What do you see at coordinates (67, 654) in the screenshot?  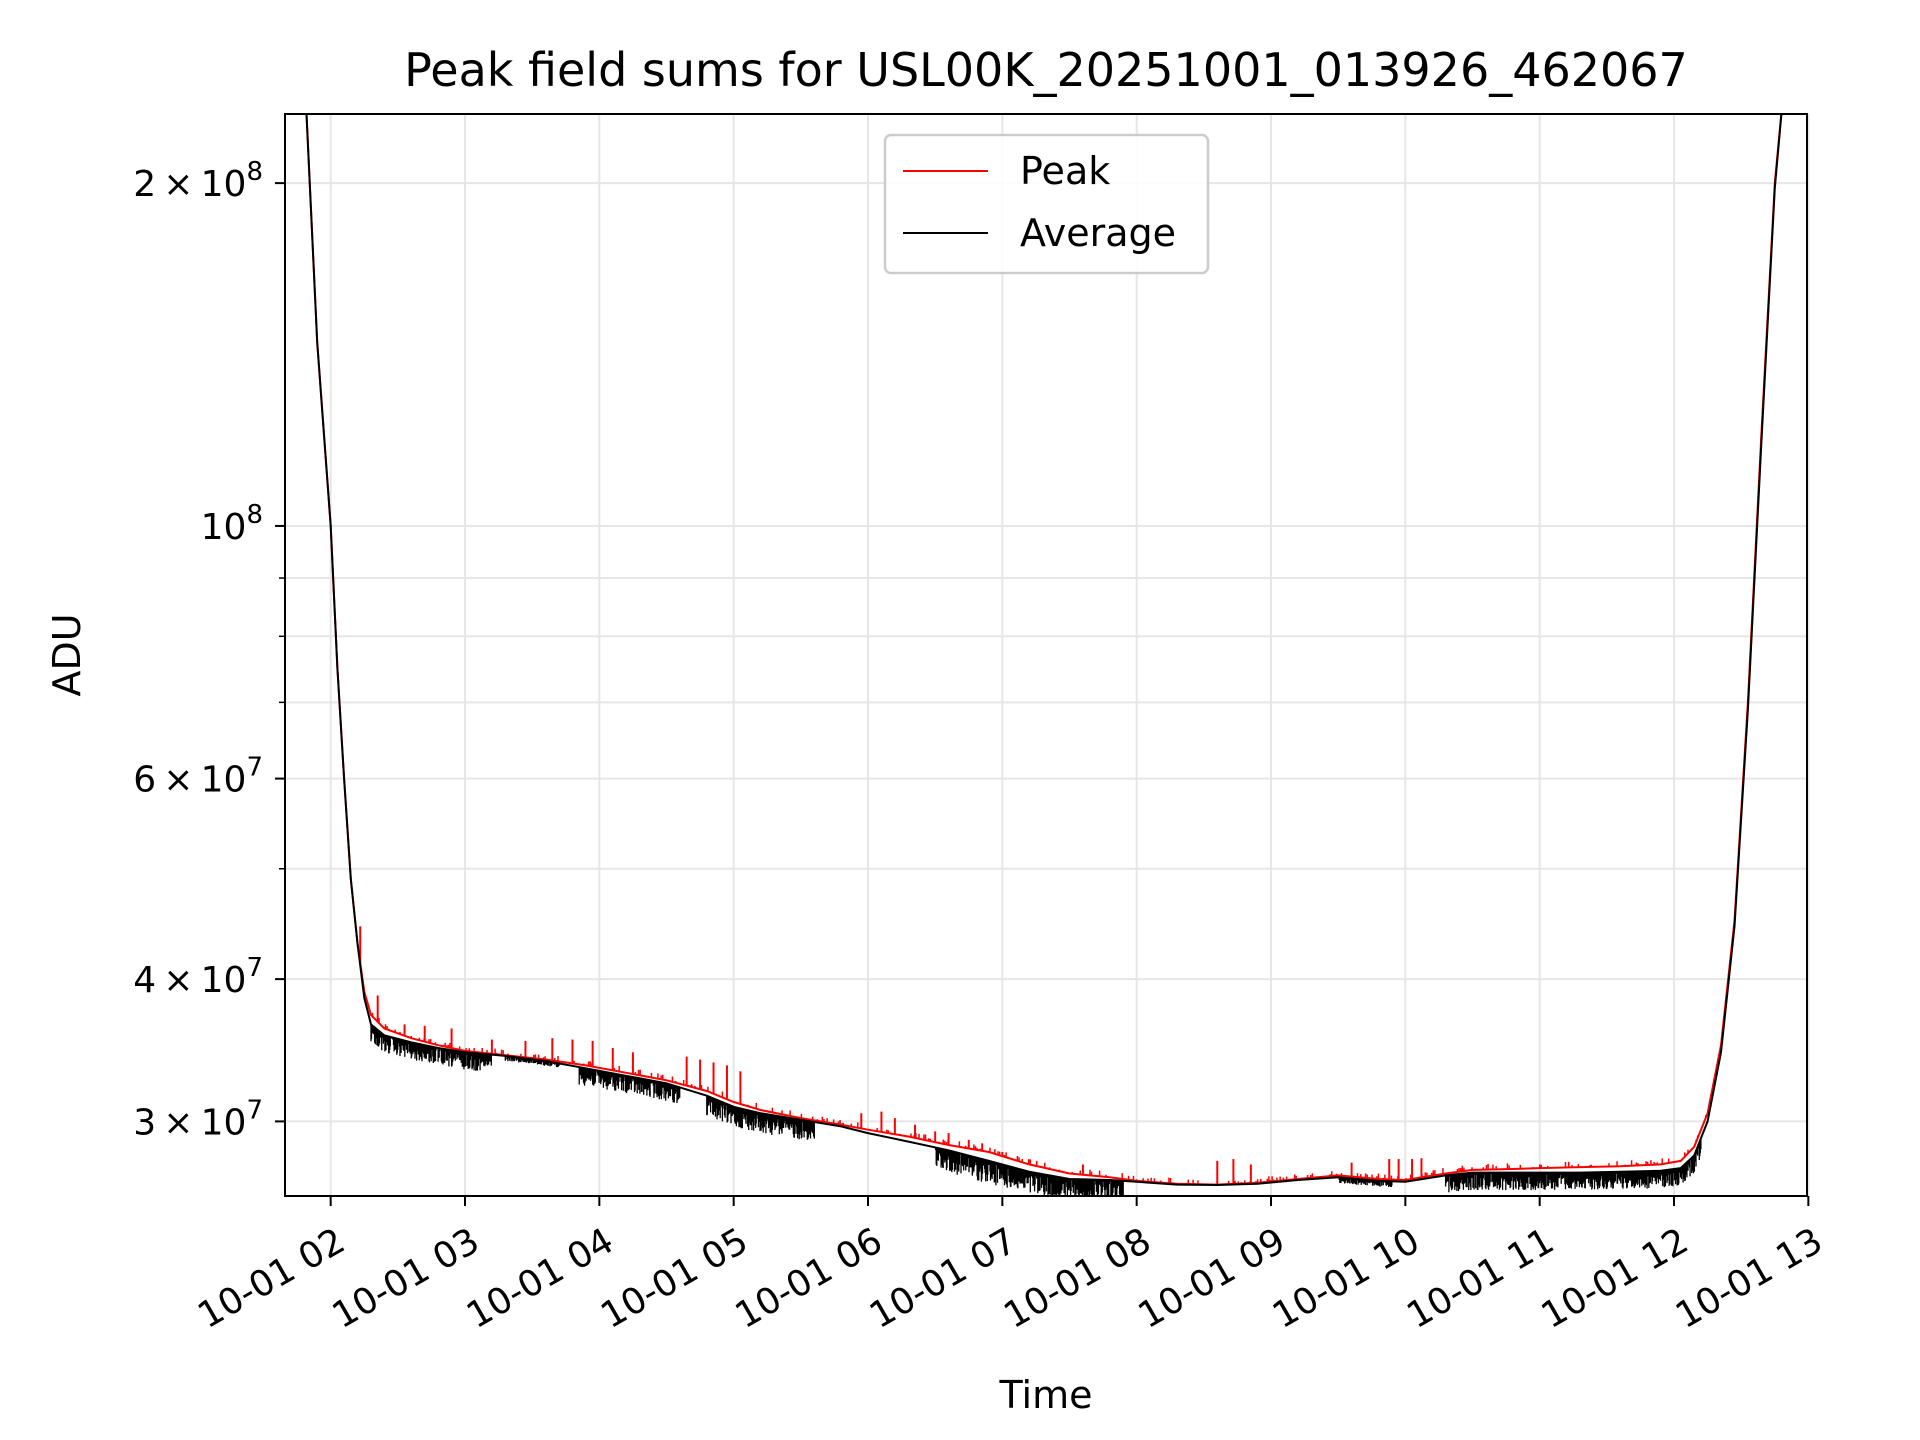 I see `y-axis-label: ADU` at bounding box center [67, 654].